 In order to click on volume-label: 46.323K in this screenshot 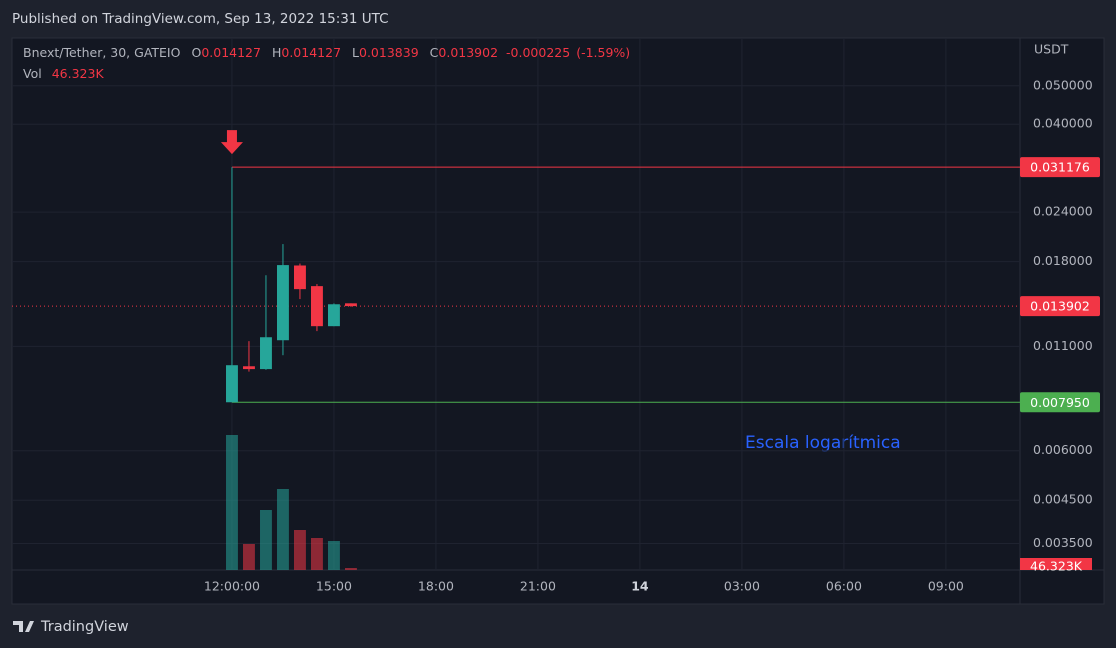, I will do `click(1056, 566)`.